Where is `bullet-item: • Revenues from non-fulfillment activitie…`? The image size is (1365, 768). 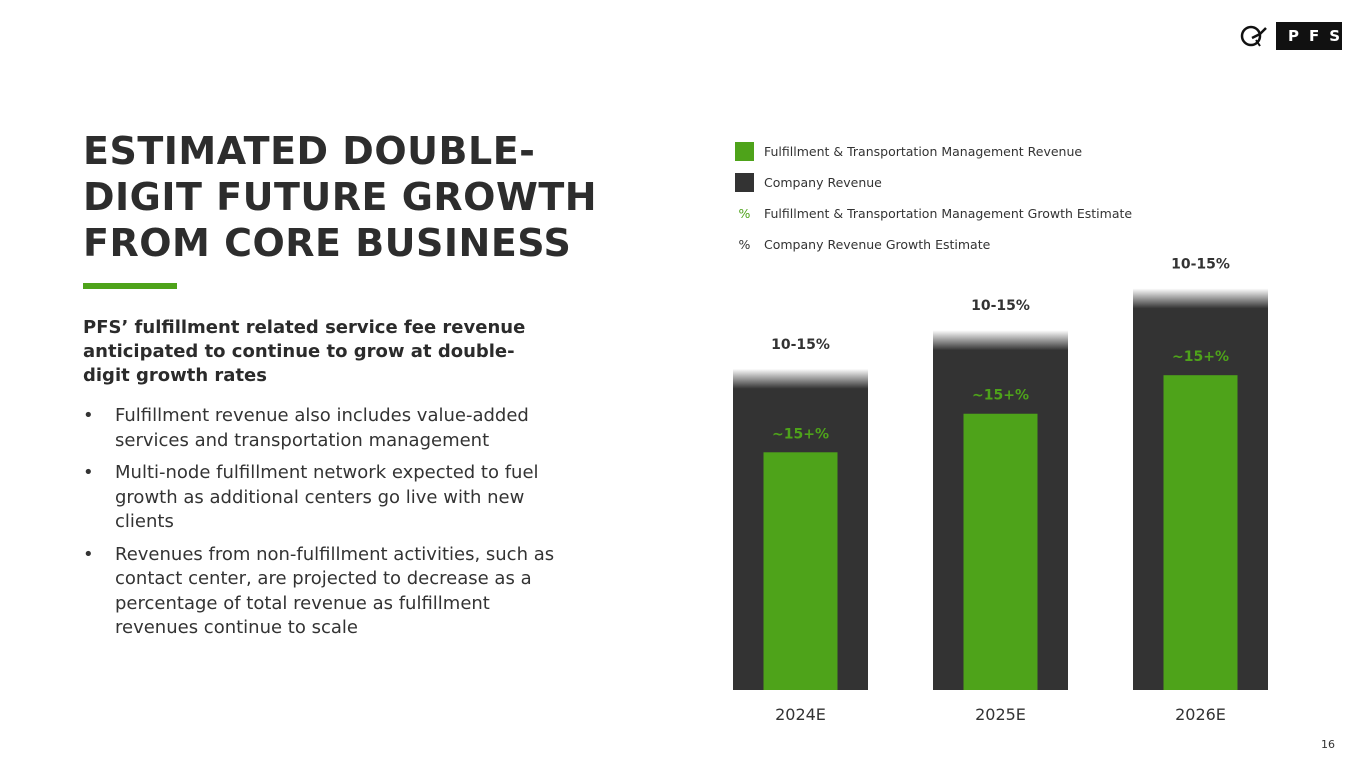 bullet-item: • Revenues from non-fulfillment activitie… is located at coordinates (323, 592).